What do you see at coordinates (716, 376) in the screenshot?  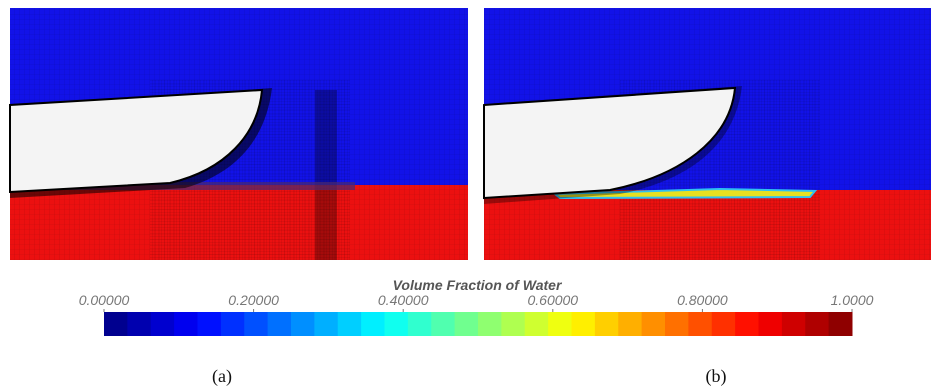 I see `panel-label: (b)` at bounding box center [716, 376].